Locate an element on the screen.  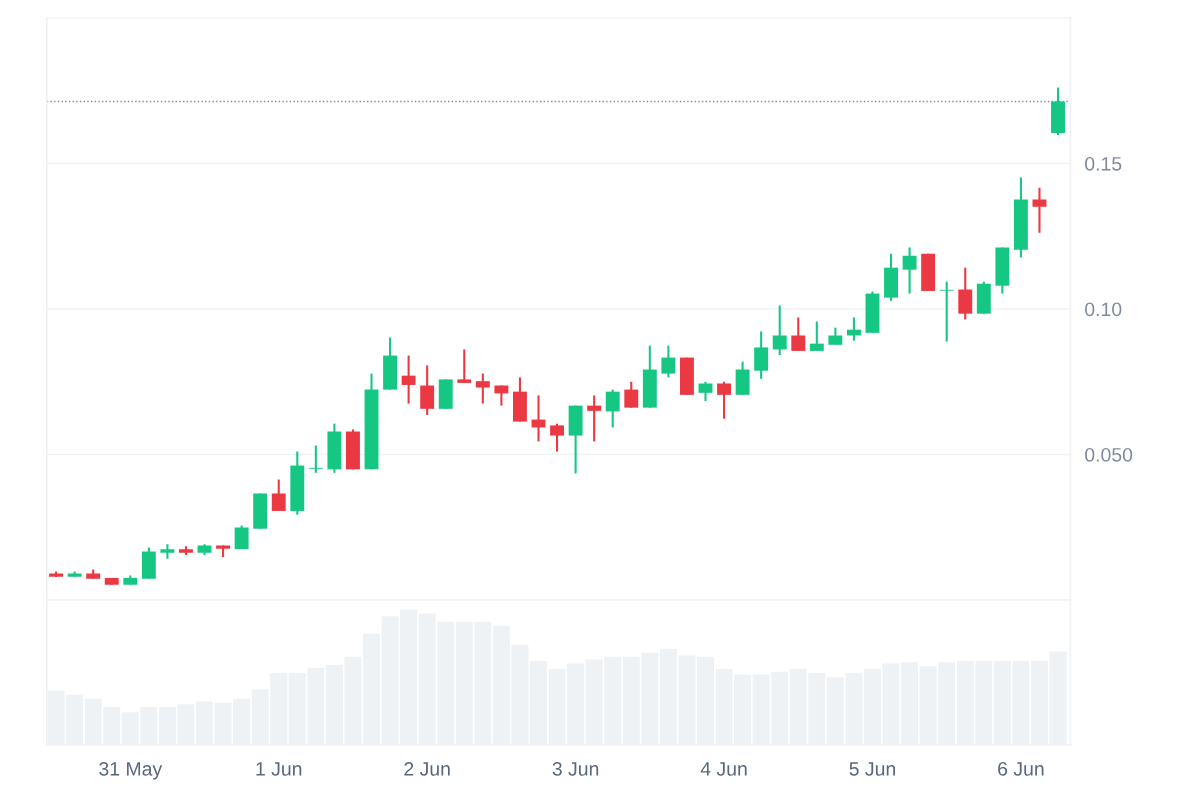
x-tick-label: 31 May is located at coordinates (131, 770).